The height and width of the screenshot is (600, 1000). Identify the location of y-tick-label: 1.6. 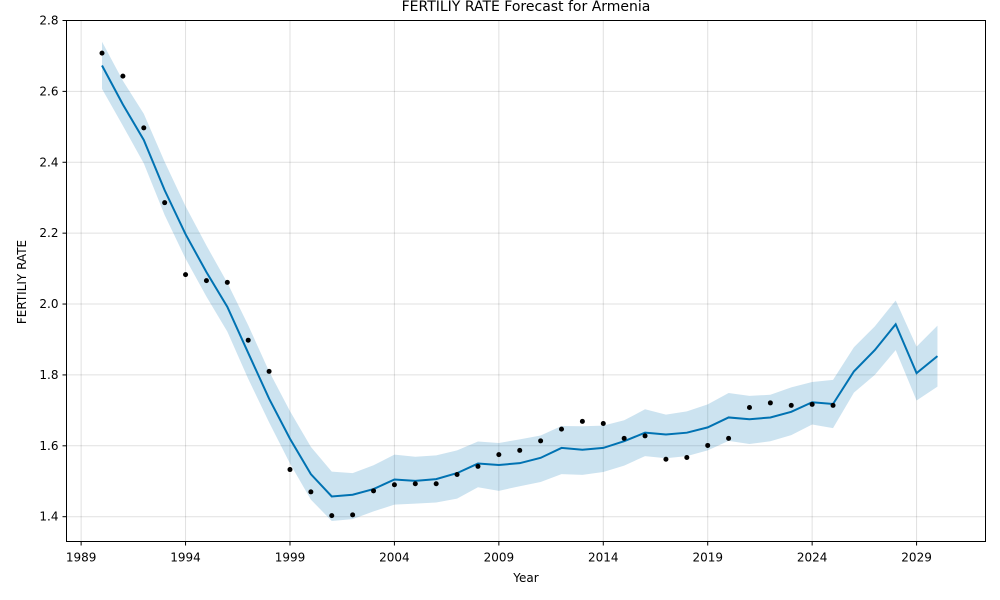
(48, 446).